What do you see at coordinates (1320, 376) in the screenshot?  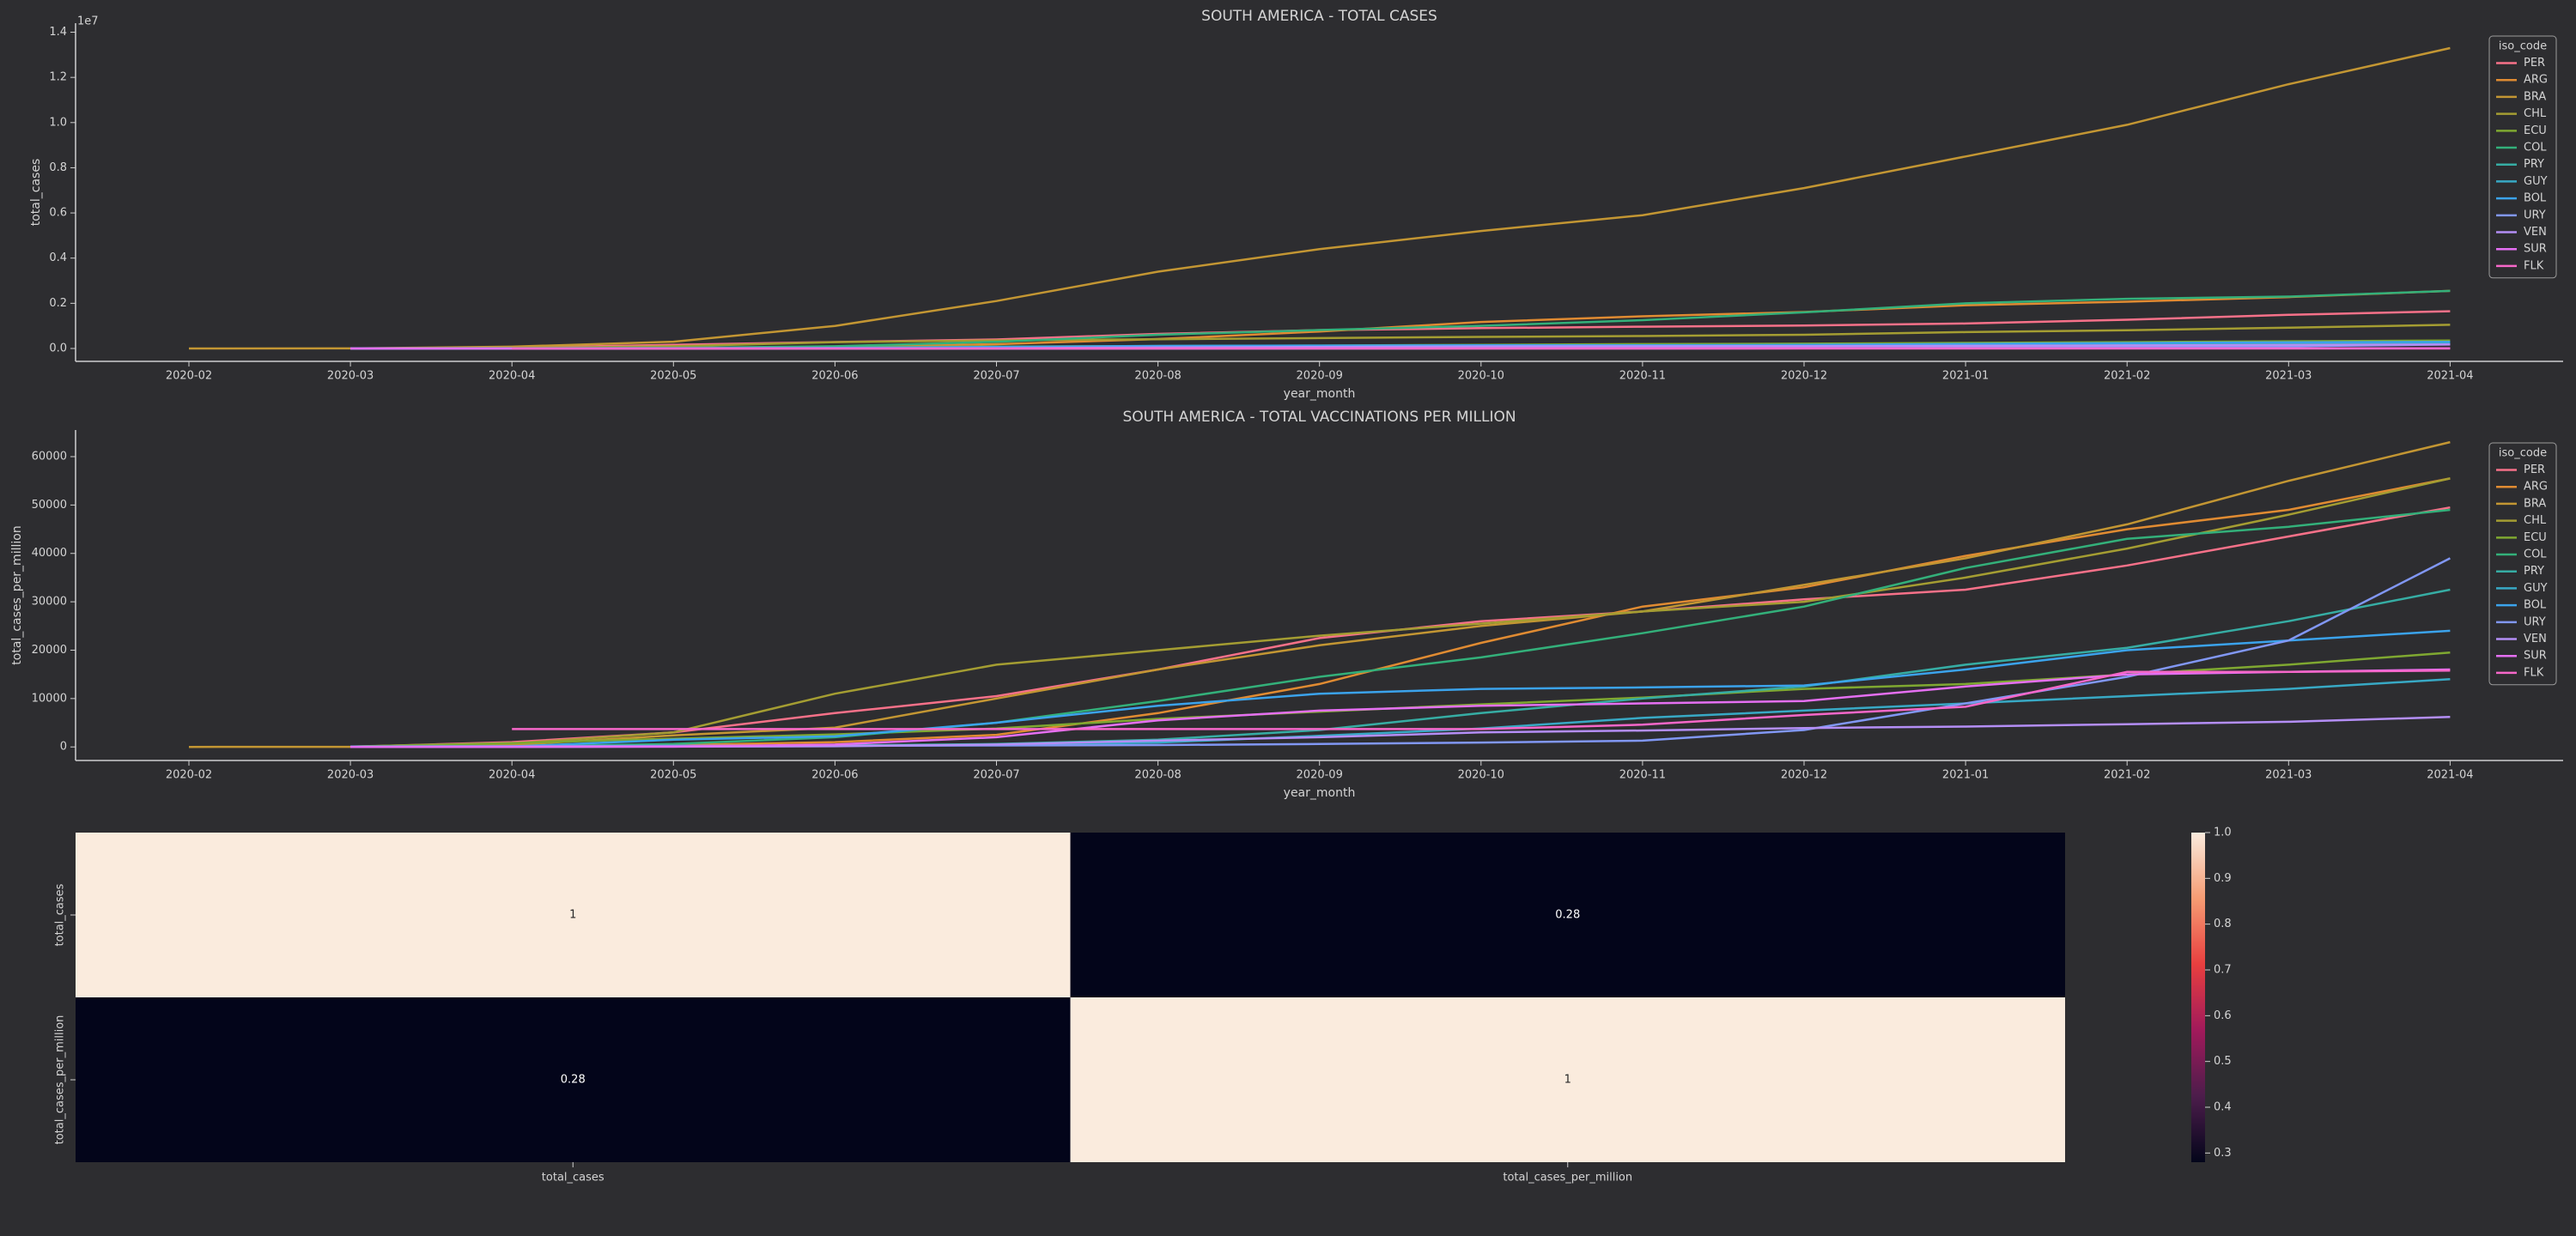 I see `x-tick-label: 2020-09` at bounding box center [1320, 376].